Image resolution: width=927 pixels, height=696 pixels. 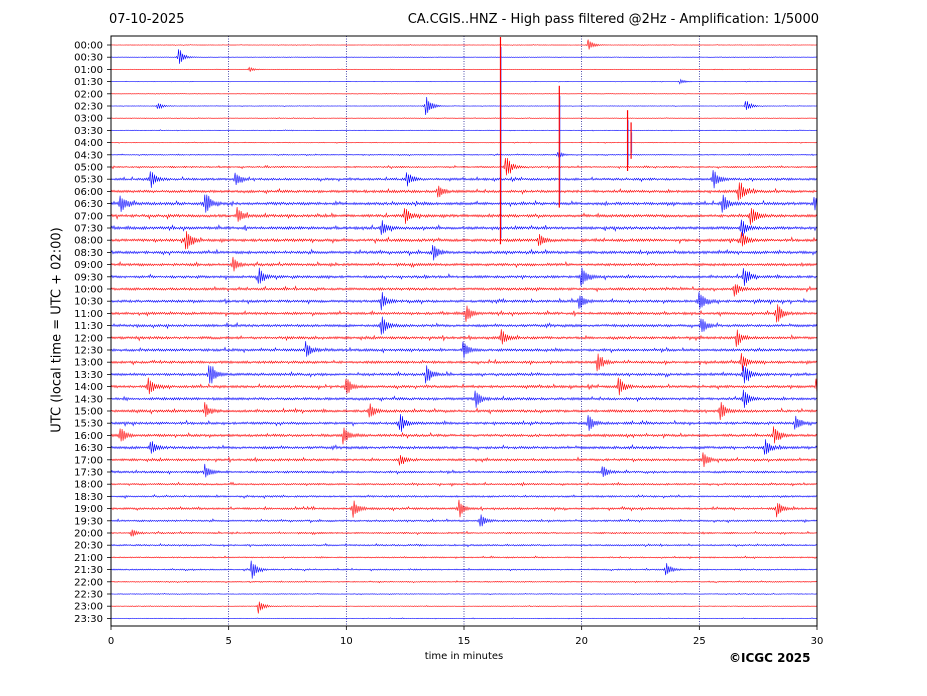 What do you see at coordinates (88, 168) in the screenshot?
I see `row-label-0500: 05:00` at bounding box center [88, 168].